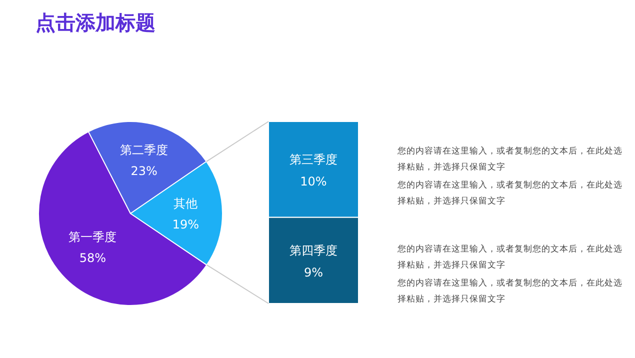 This screenshot has height=358, width=635. What do you see at coordinates (314, 250) in the screenshot?
I see `series-label: 第四季度` at bounding box center [314, 250].